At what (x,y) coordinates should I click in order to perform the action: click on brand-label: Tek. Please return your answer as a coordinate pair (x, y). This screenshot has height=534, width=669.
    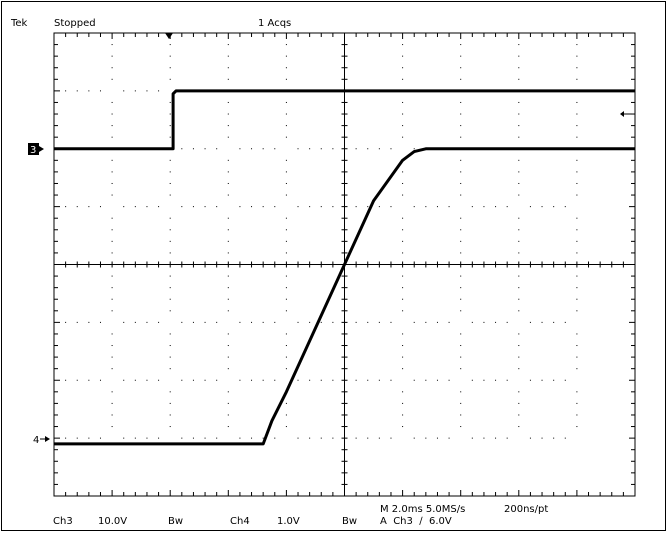
    Looking at the image, I should click on (19, 23).